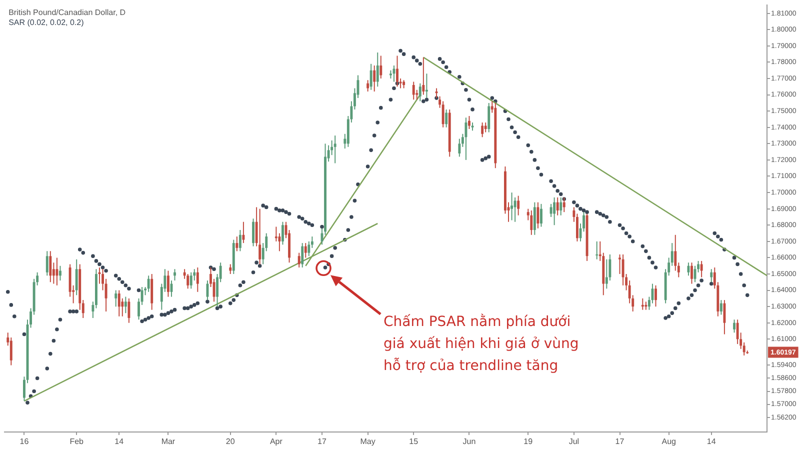 Image resolution: width=800 pixels, height=450 pixels. I want to click on x-tick-label: Apr, so click(276, 441).